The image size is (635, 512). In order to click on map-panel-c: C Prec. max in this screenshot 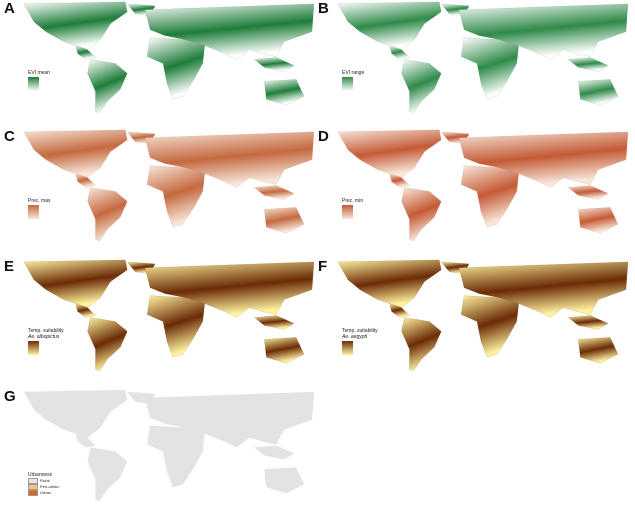, I will do `click(159, 189)`.